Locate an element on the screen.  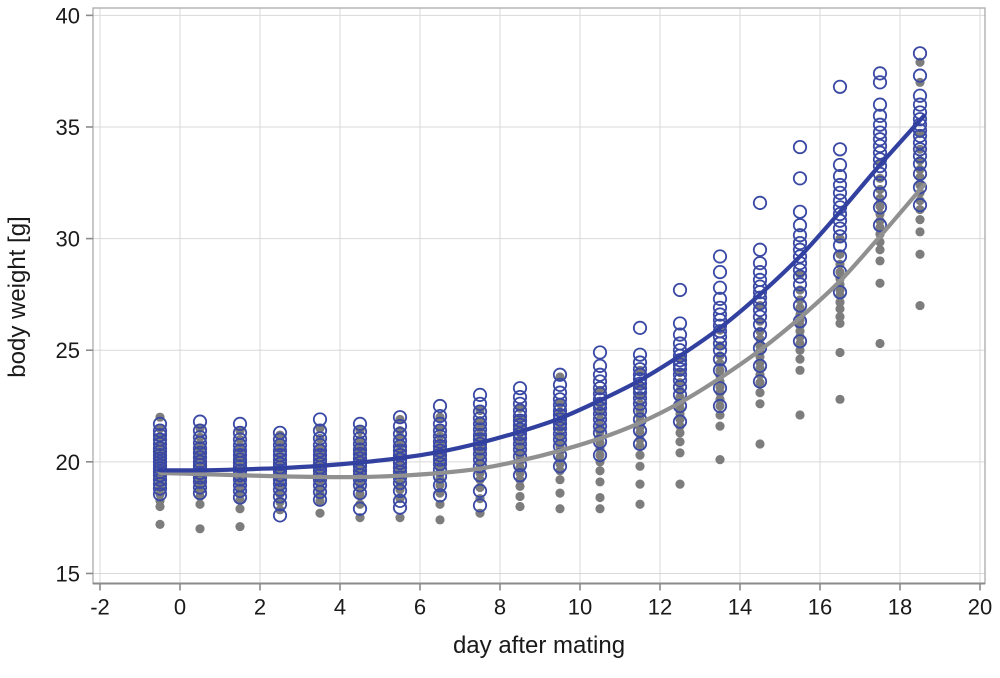
y-tick-label: 30 is located at coordinates (68, 239).